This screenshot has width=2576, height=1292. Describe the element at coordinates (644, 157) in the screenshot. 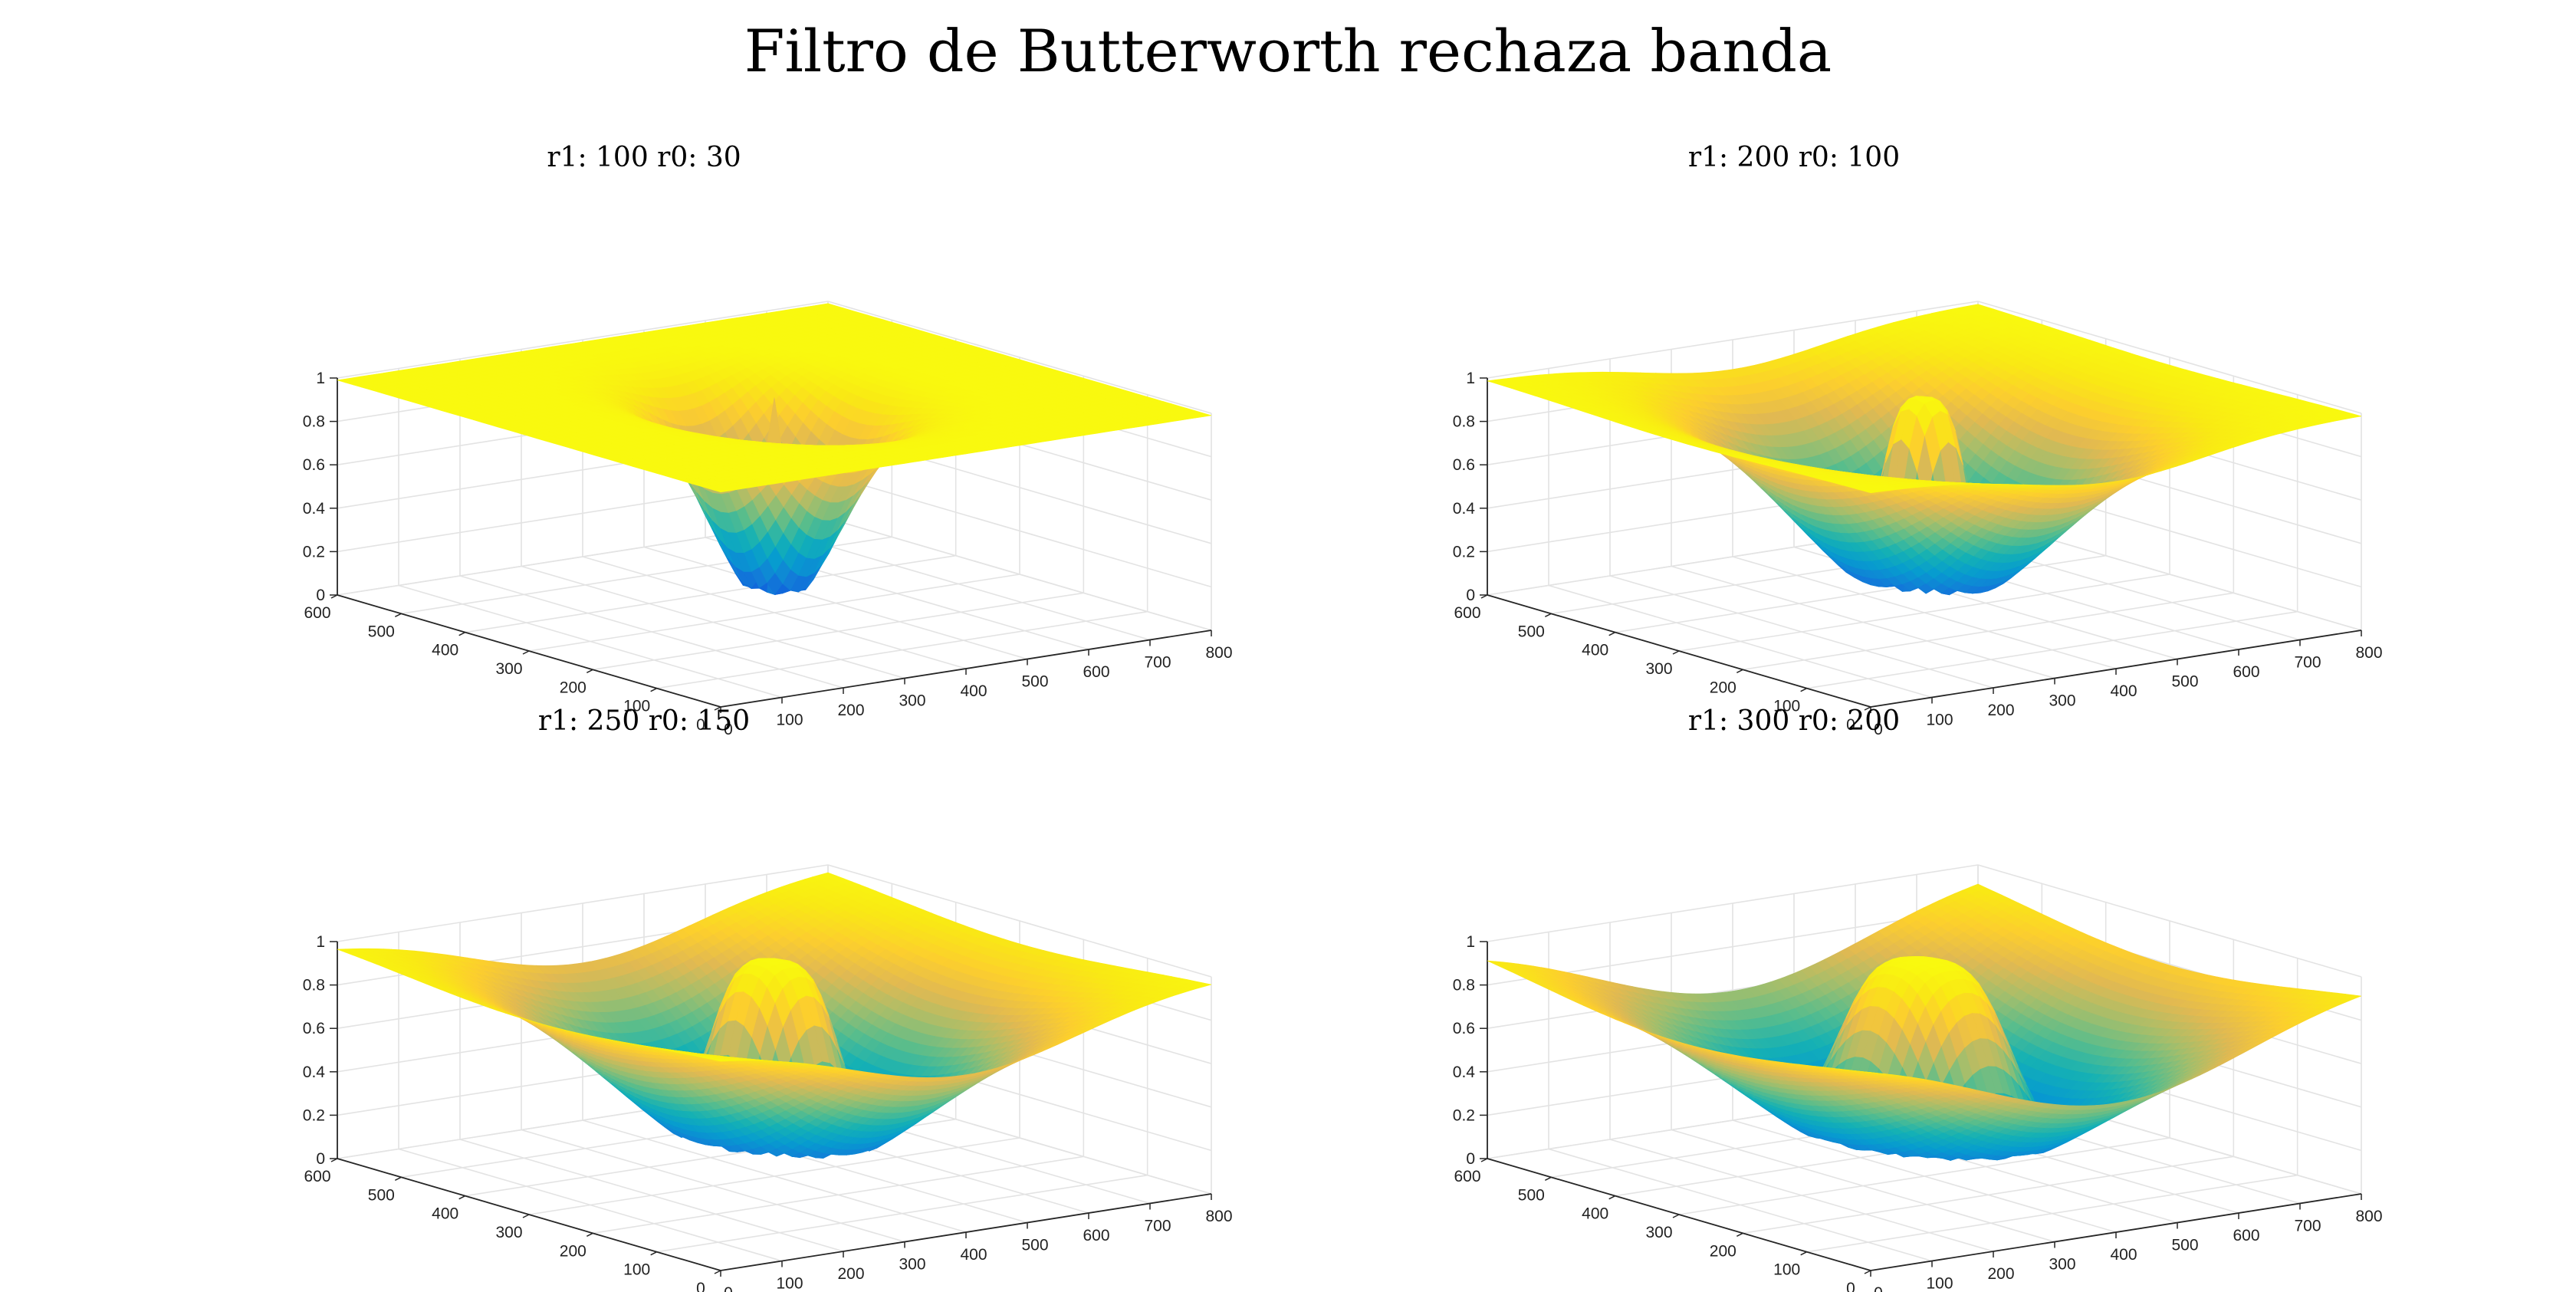

I see `subplot-title: r1: 100 r0: 30` at that location.